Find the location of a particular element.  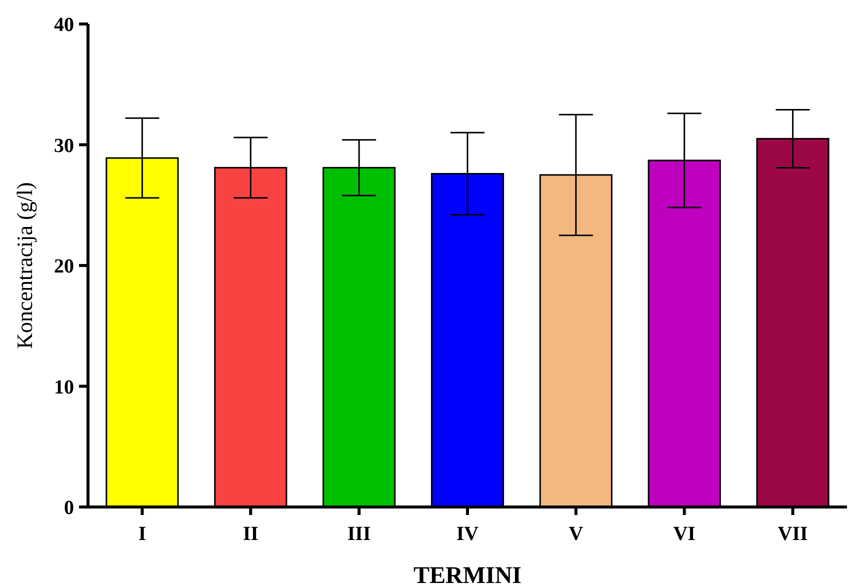

x-tick-label: IV is located at coordinates (468, 534).